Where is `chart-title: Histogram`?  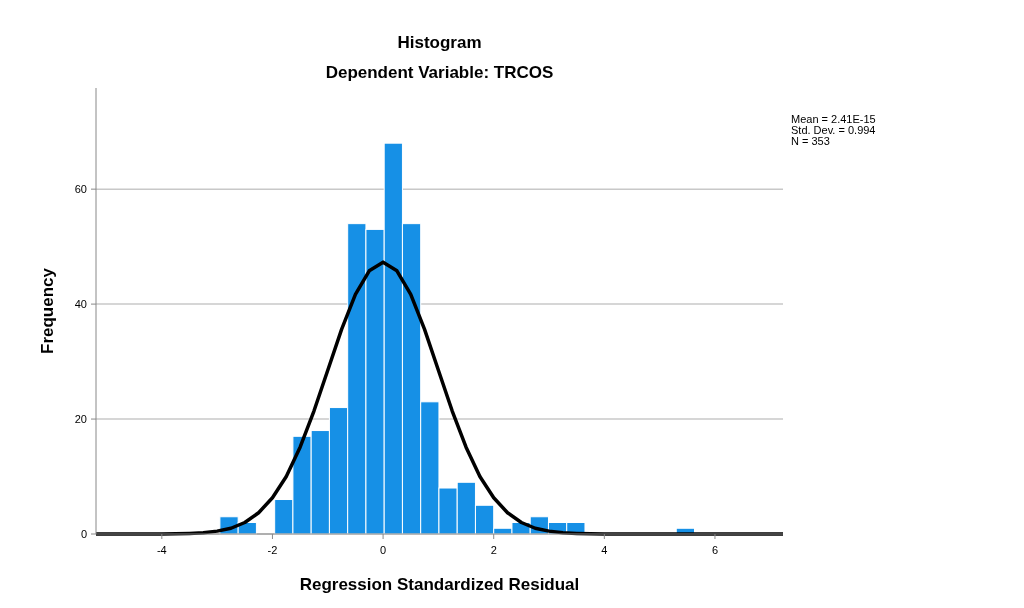
chart-title: Histogram is located at coordinates (439, 42).